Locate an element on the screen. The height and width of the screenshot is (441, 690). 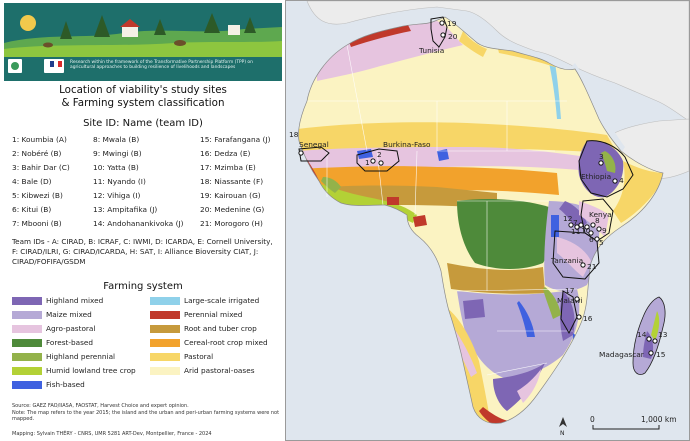
site-num-17: 17 is located at coordinates (570, 290).